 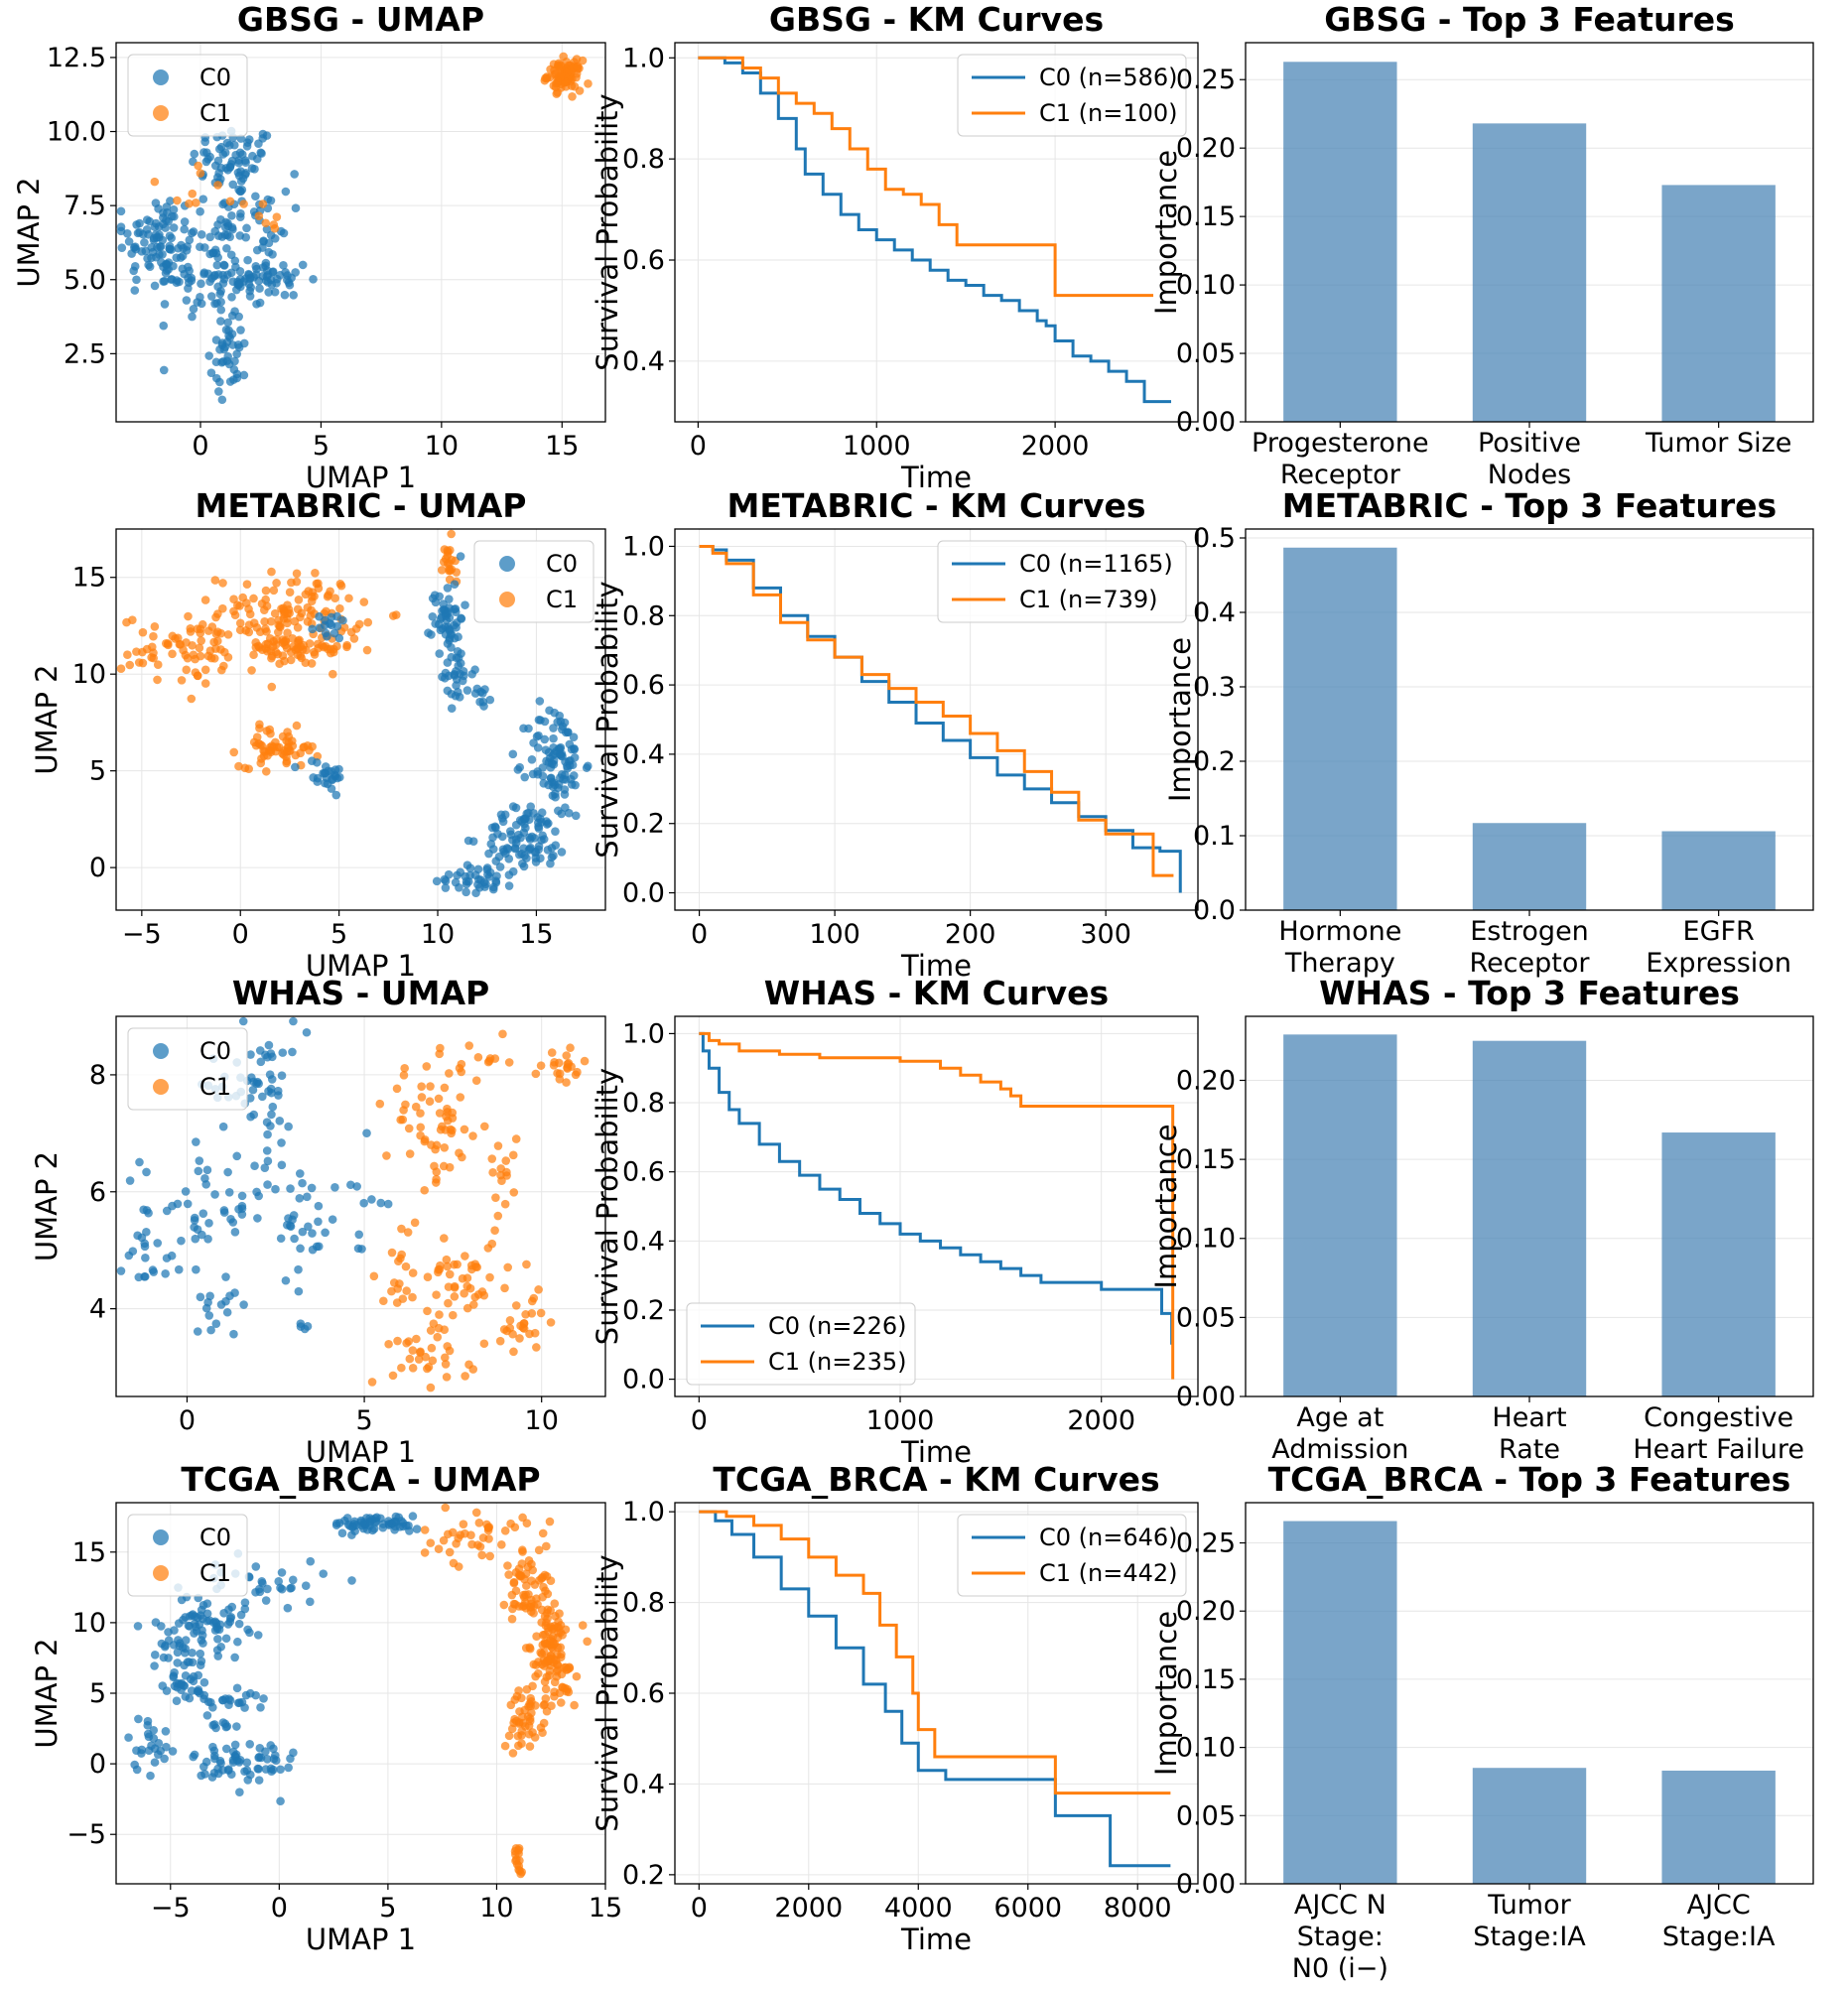 I want to click on x-tick-label: 10, so click(x=542, y=1421).